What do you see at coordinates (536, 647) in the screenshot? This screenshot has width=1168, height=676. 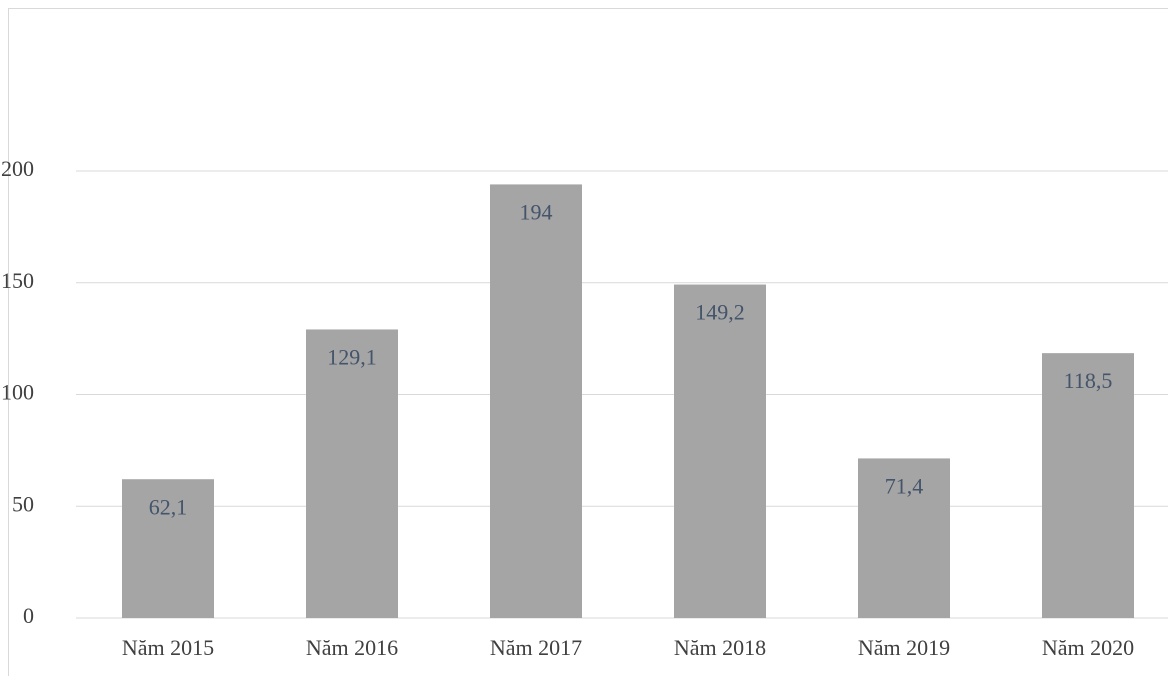 I see `x-tick-label: Năm 2017` at bounding box center [536, 647].